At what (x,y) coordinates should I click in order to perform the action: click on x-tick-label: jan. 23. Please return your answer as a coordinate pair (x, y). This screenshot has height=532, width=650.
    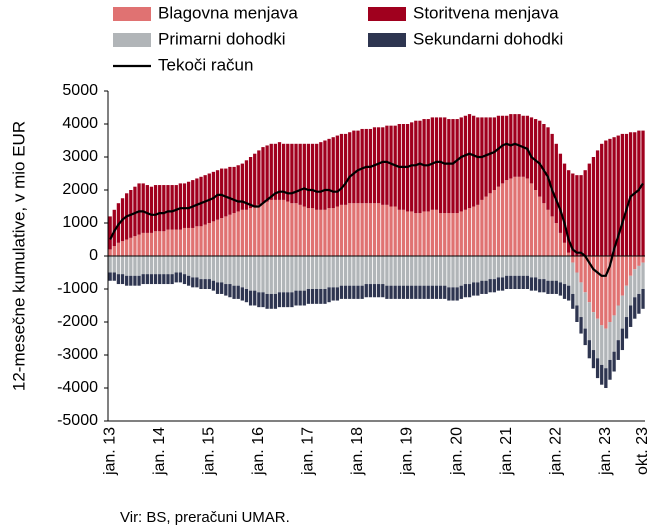
    Looking at the image, I should click on (605, 451).